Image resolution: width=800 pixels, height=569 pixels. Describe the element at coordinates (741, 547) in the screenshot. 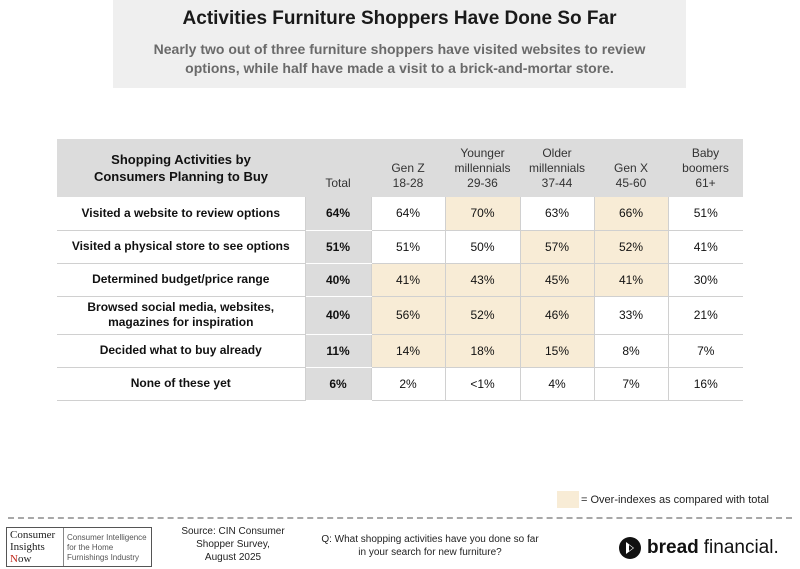

I see `brand-name-light: financial.` at that location.